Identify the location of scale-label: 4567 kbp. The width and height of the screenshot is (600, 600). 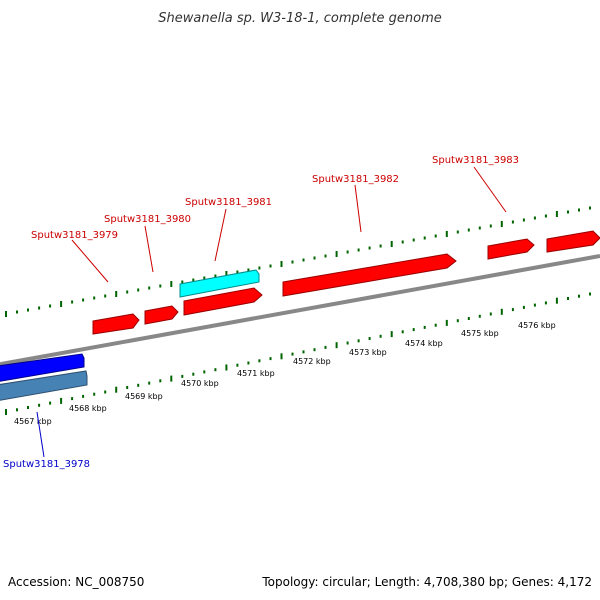
(33, 421).